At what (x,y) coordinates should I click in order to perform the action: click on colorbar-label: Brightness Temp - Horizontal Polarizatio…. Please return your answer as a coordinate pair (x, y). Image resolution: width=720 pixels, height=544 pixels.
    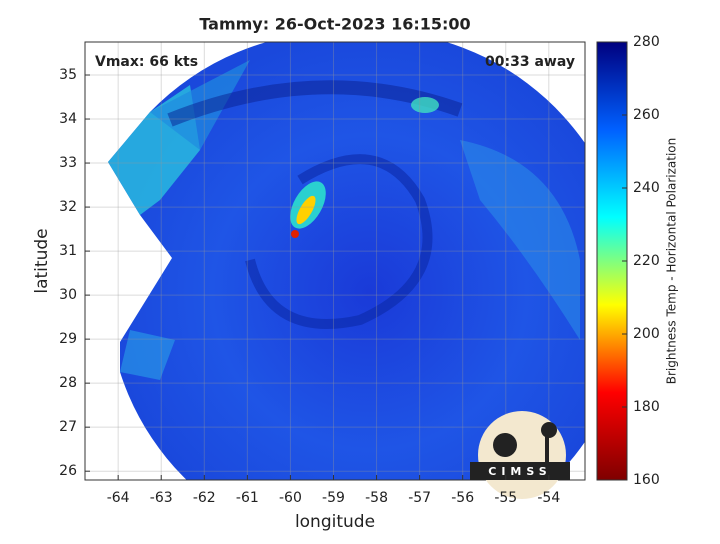
    Looking at the image, I should click on (672, 261).